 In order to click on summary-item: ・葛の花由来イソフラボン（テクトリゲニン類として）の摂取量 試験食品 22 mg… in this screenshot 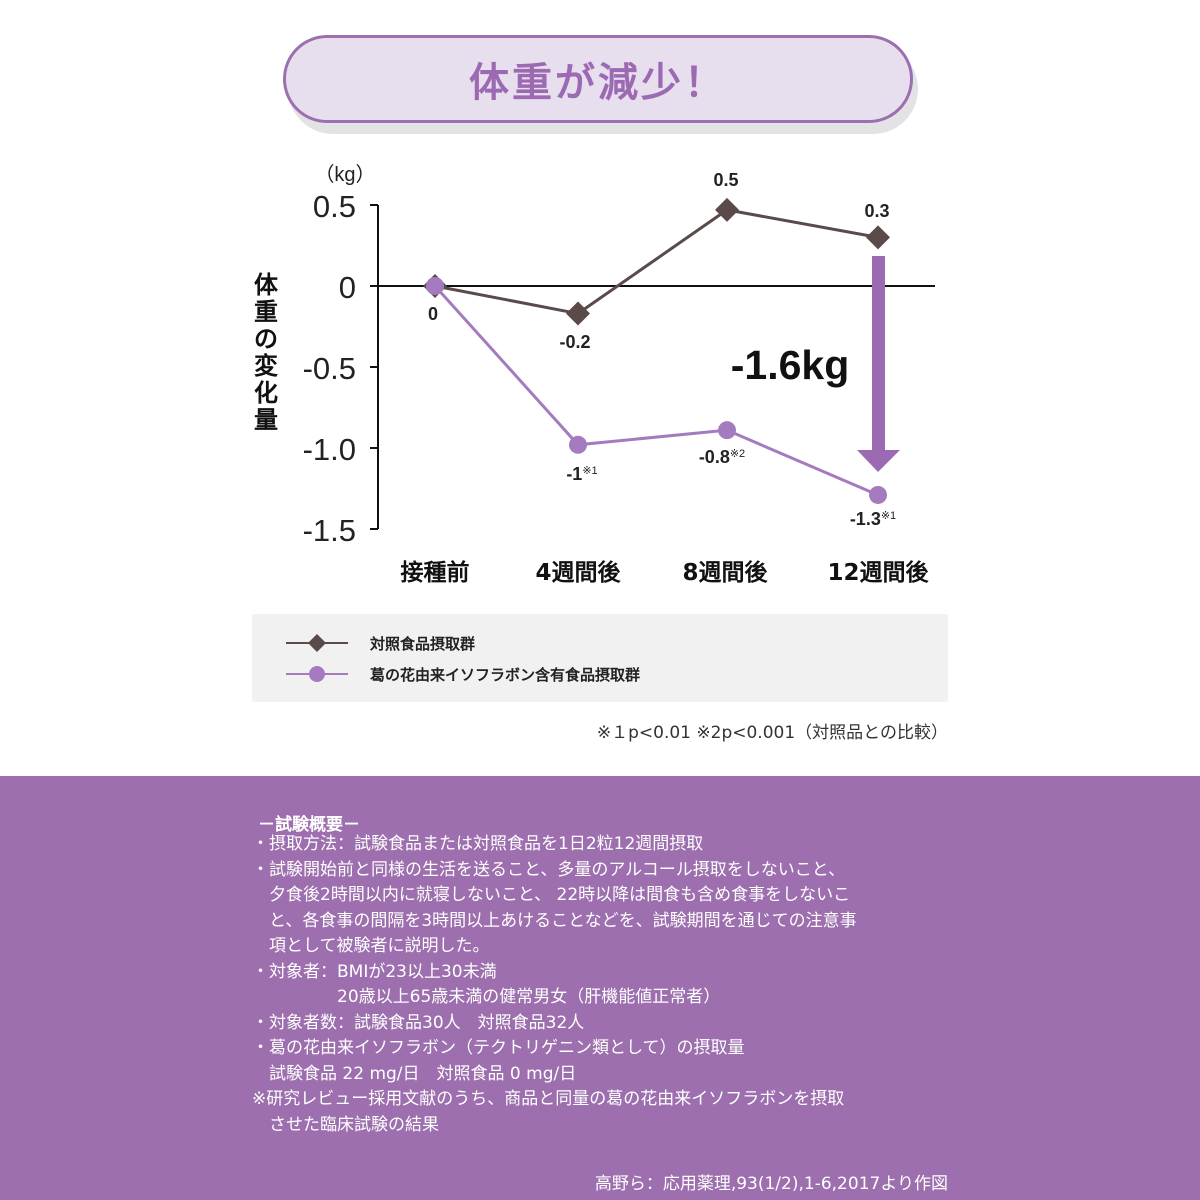, I will do `click(612, 1061)`.